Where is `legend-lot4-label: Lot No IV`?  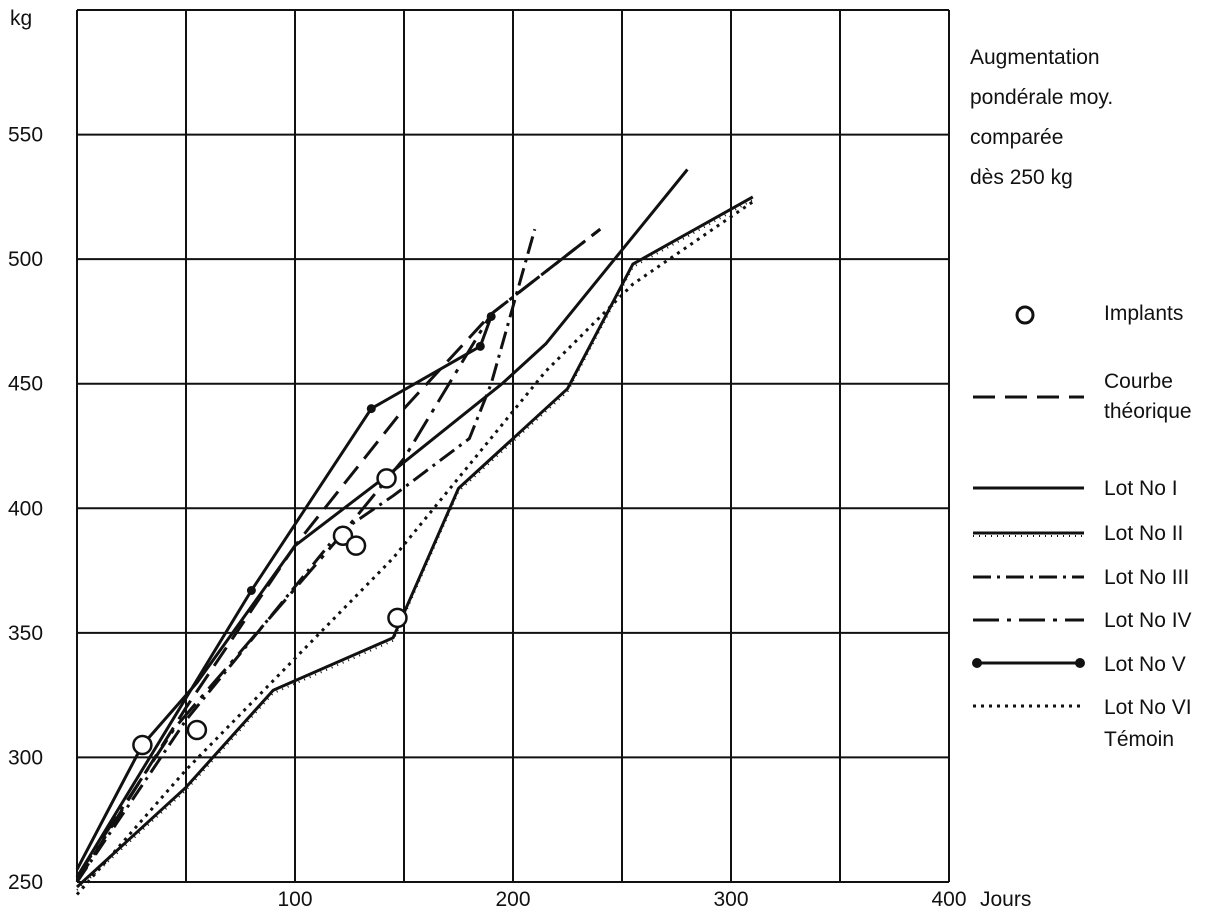
legend-lot4-label: Lot No IV is located at coordinates (1148, 620).